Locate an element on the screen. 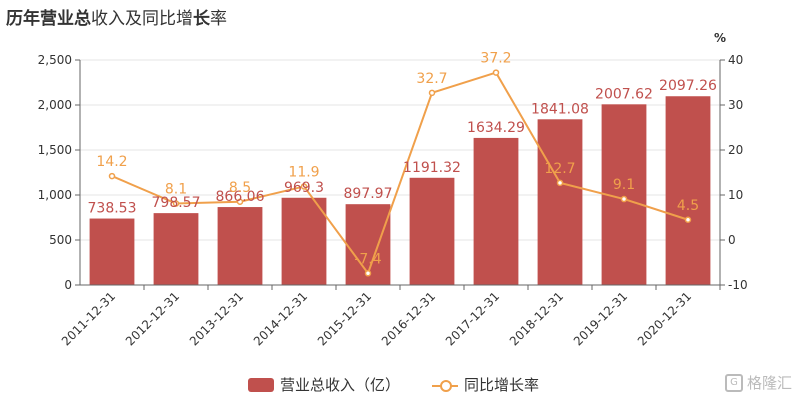 This screenshot has height=400, width=800. legend-item-growth: 同比增长率 is located at coordinates (485, 384).